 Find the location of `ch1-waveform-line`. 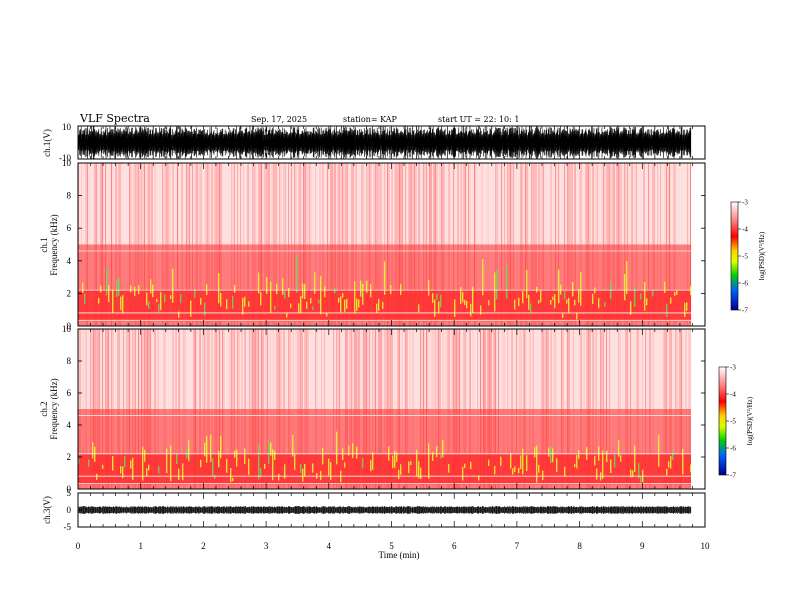

ch1-waveform-line is located at coordinates (384, 142).